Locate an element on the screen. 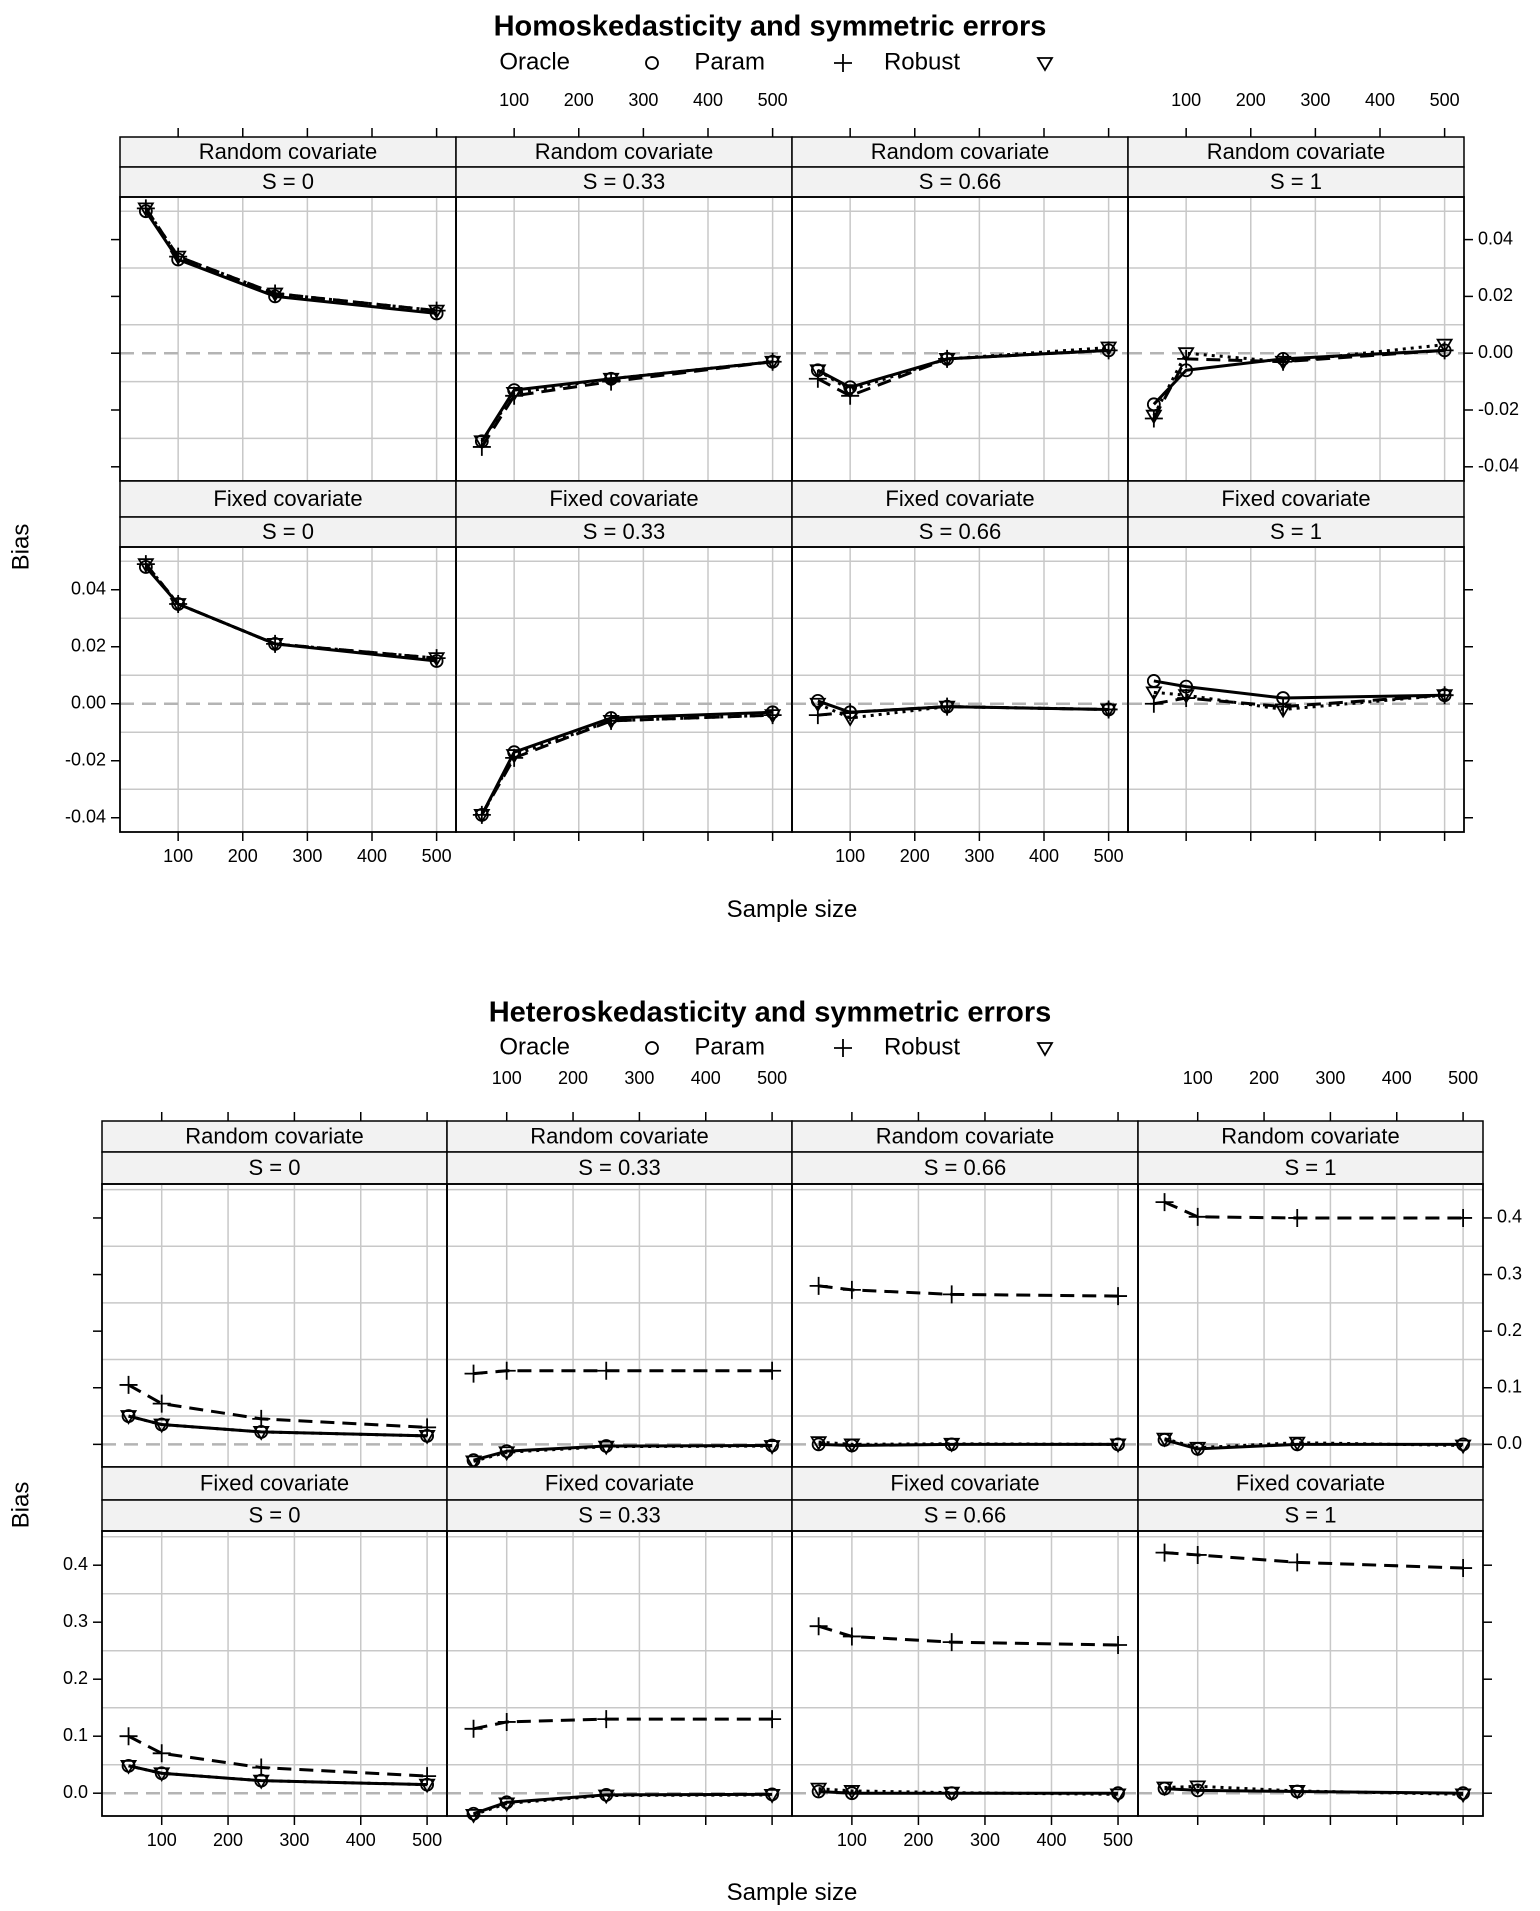 This screenshot has width=1540, height=1911. y-axis-title: Bias is located at coordinates (20, 547).